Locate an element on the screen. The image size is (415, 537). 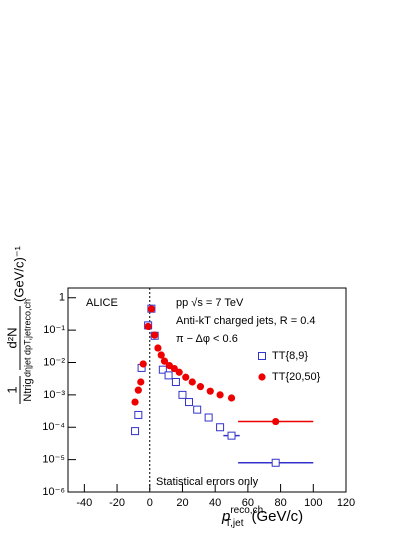
x-axis-label: preco,ch T,jet (GeV/c) is located at coordinates (262, 517).